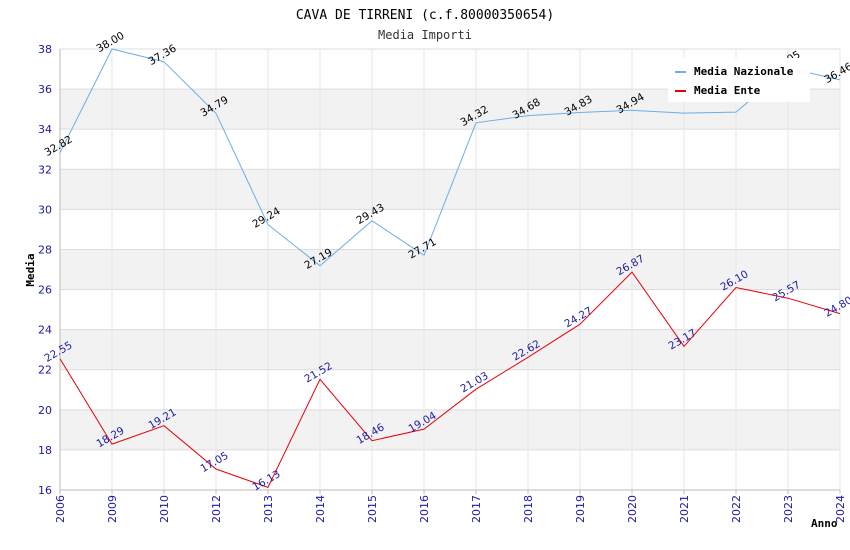  What do you see at coordinates (836, 306) in the screenshot?
I see `data-label: 24.80` at bounding box center [836, 306].